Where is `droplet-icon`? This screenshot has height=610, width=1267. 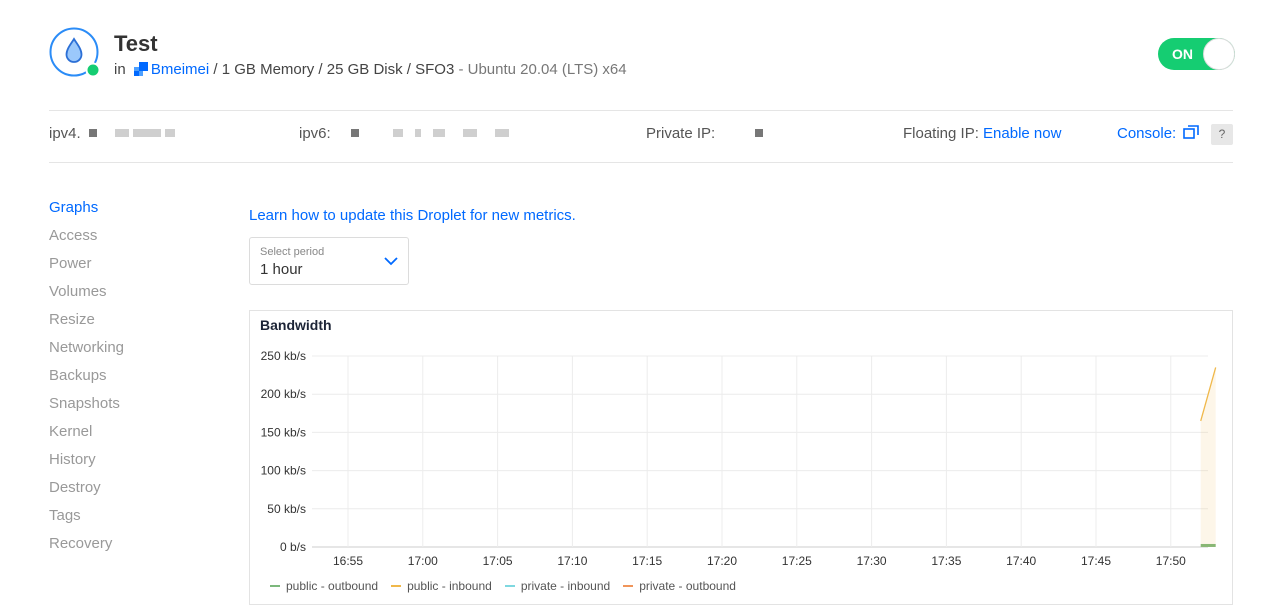
droplet-icon is located at coordinates (75, 52).